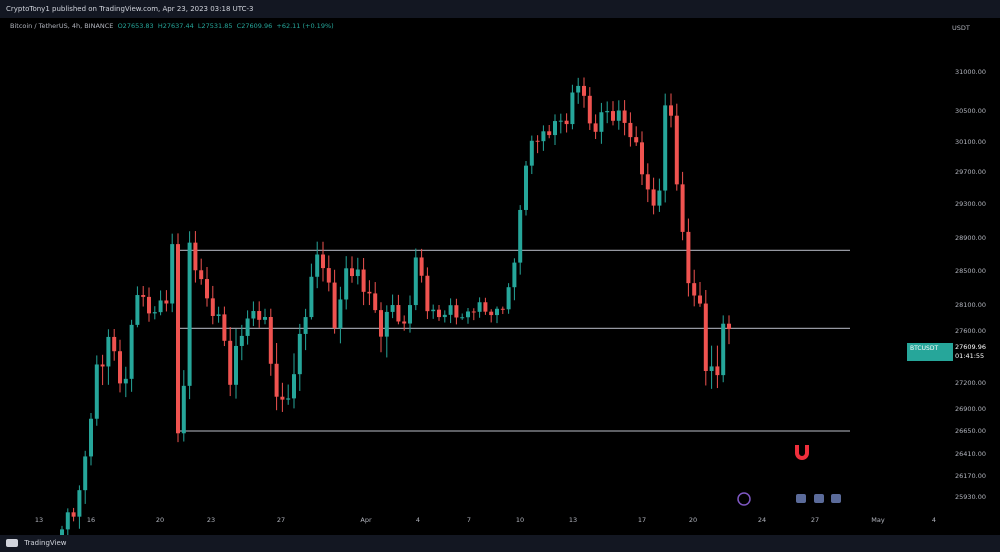 The height and width of the screenshot is (552, 1000). Describe the element at coordinates (642, 520) in the screenshot. I see `x-tick-label: 17` at that location.